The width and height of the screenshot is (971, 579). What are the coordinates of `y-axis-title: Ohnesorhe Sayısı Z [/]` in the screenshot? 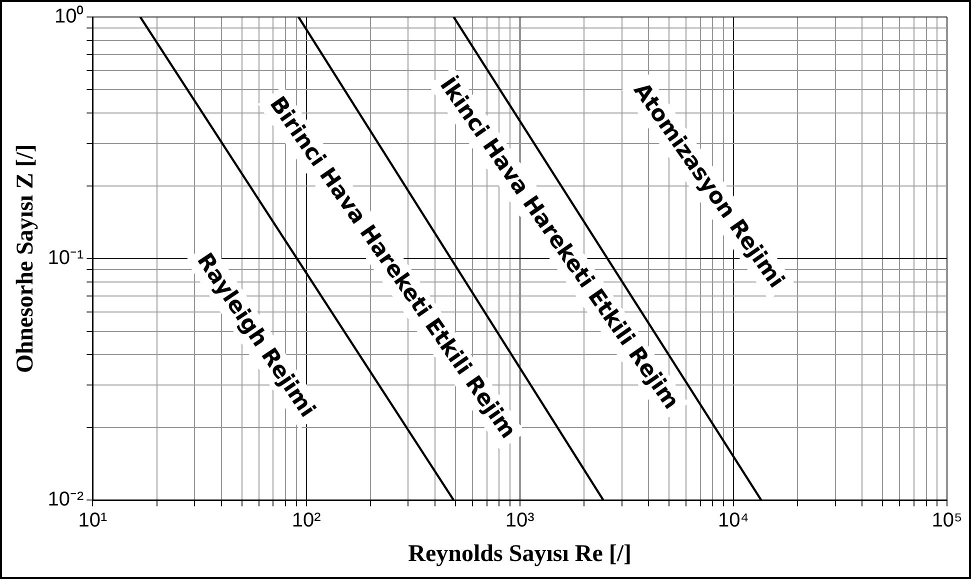 It's located at (25, 258).